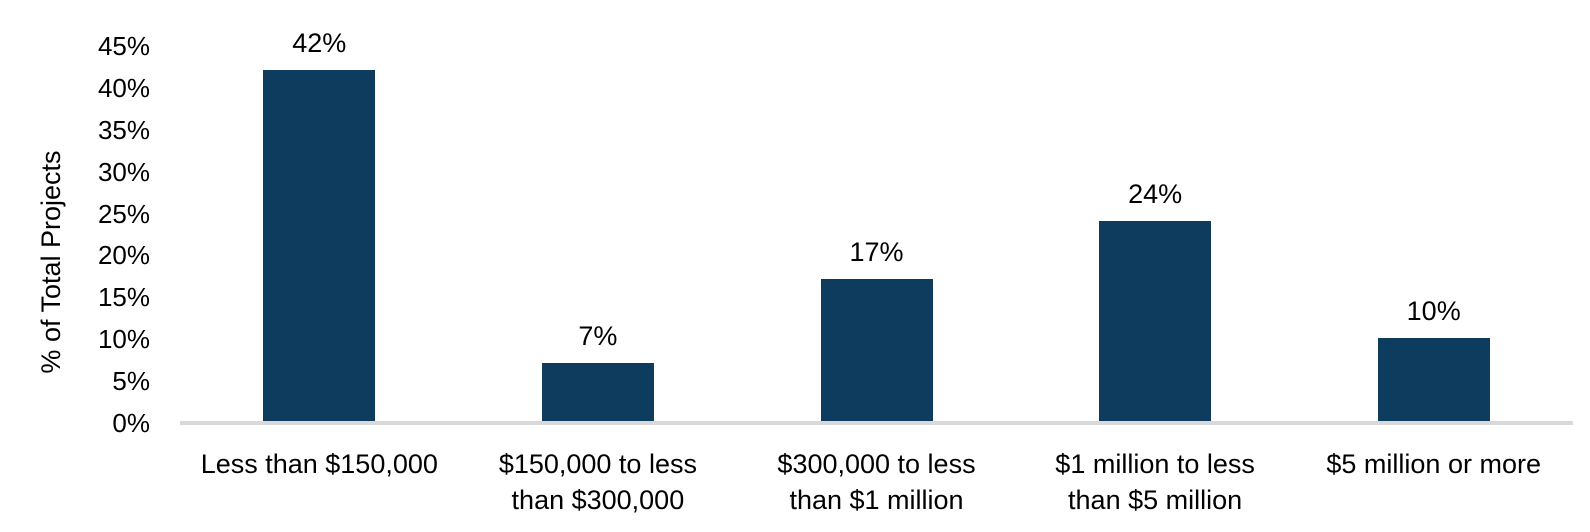  What do you see at coordinates (876, 252) in the screenshot?
I see `bar-value-label: 17%` at bounding box center [876, 252].